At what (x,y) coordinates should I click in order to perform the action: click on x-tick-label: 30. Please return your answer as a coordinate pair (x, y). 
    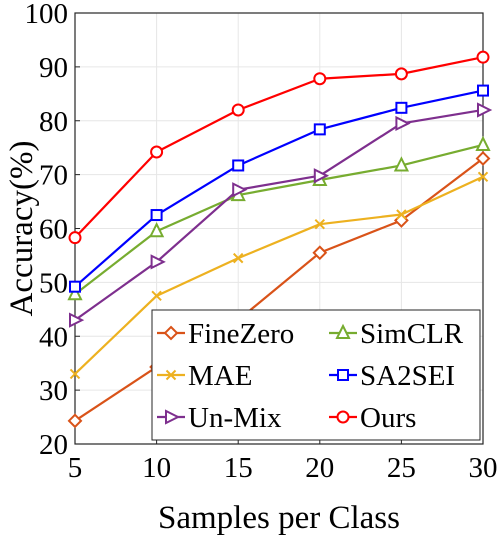
    Looking at the image, I should click on (483, 468).